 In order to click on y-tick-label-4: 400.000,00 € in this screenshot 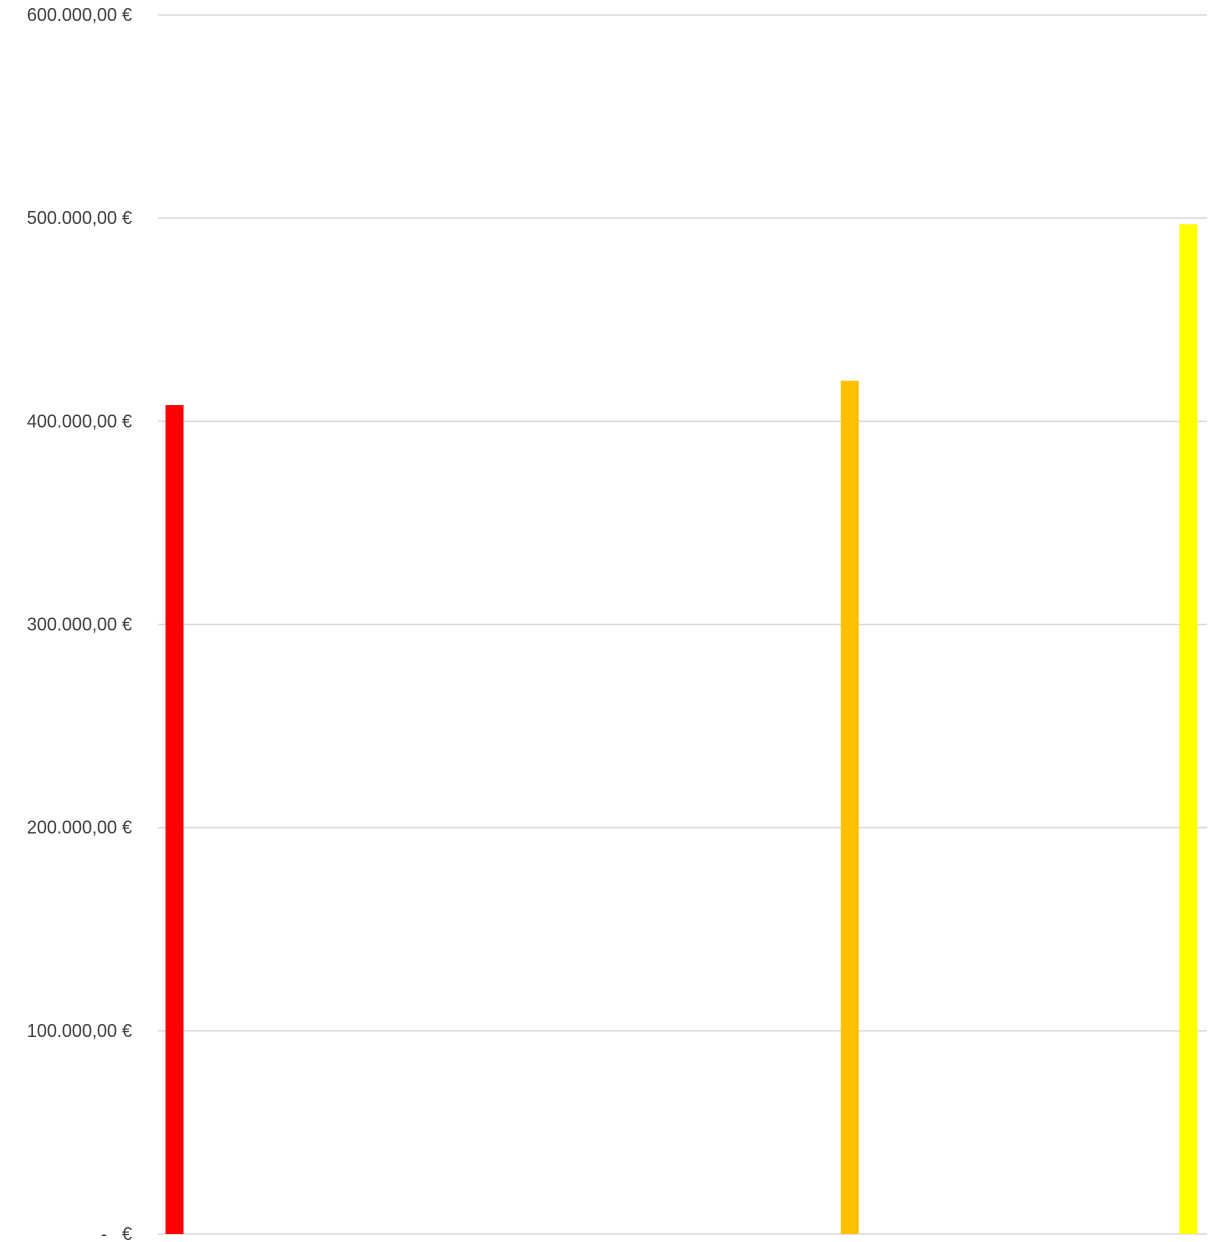, I will do `click(79, 421)`.